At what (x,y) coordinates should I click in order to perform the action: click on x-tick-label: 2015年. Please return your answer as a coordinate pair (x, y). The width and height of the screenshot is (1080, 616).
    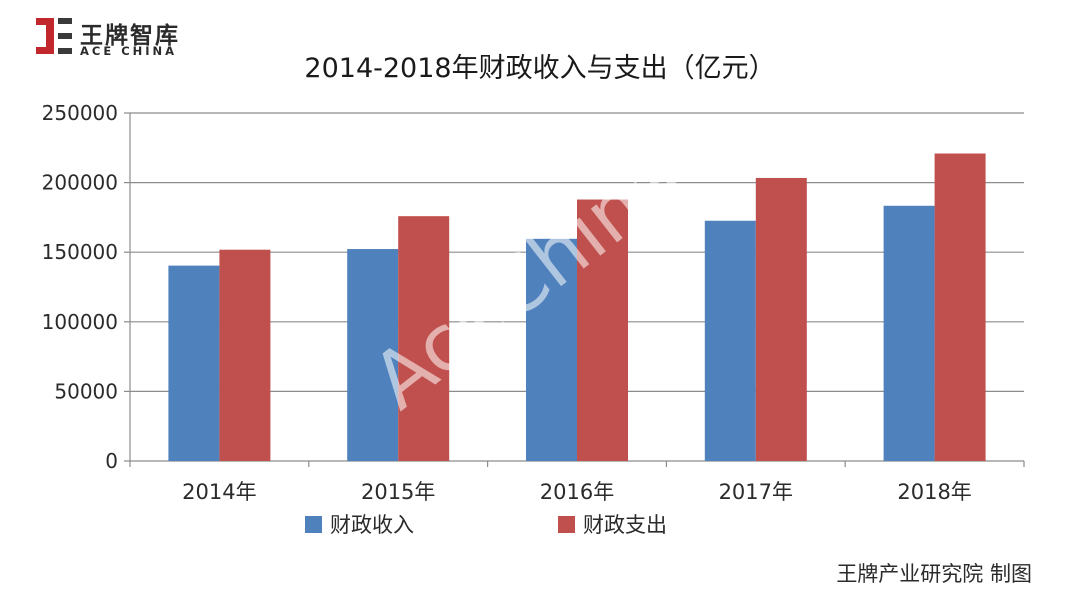
    Looking at the image, I should click on (398, 492).